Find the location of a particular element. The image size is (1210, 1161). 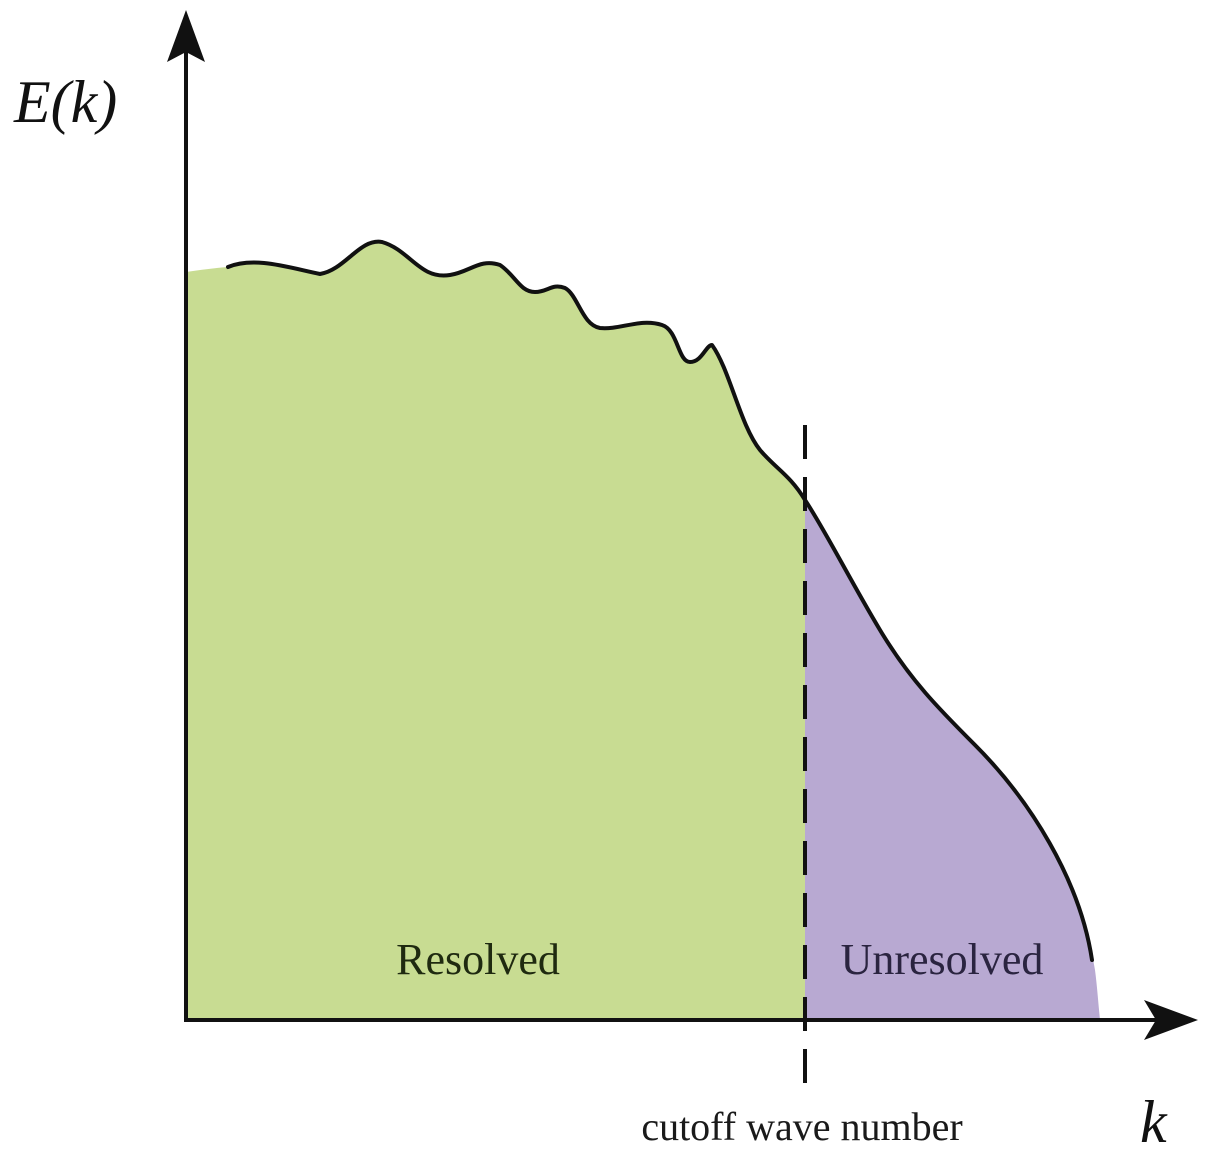

y-axis-label: E(k) is located at coordinates (65, 102).